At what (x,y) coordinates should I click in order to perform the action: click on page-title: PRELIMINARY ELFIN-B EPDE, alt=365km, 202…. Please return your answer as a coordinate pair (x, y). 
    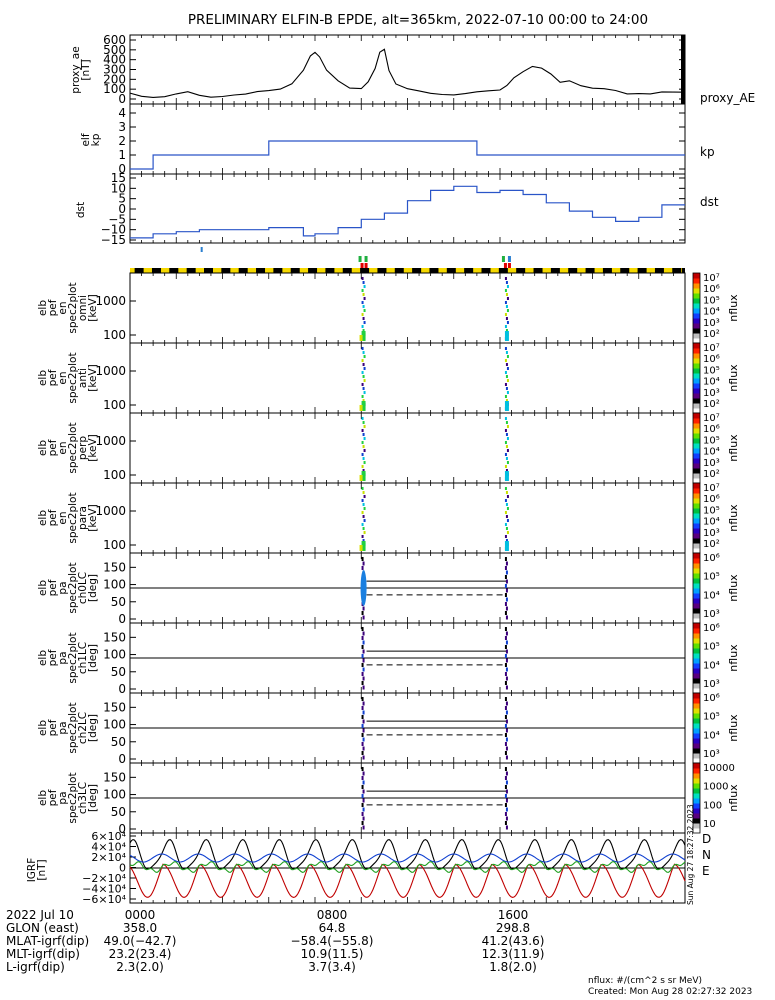
    Looking at the image, I should click on (418, 20).